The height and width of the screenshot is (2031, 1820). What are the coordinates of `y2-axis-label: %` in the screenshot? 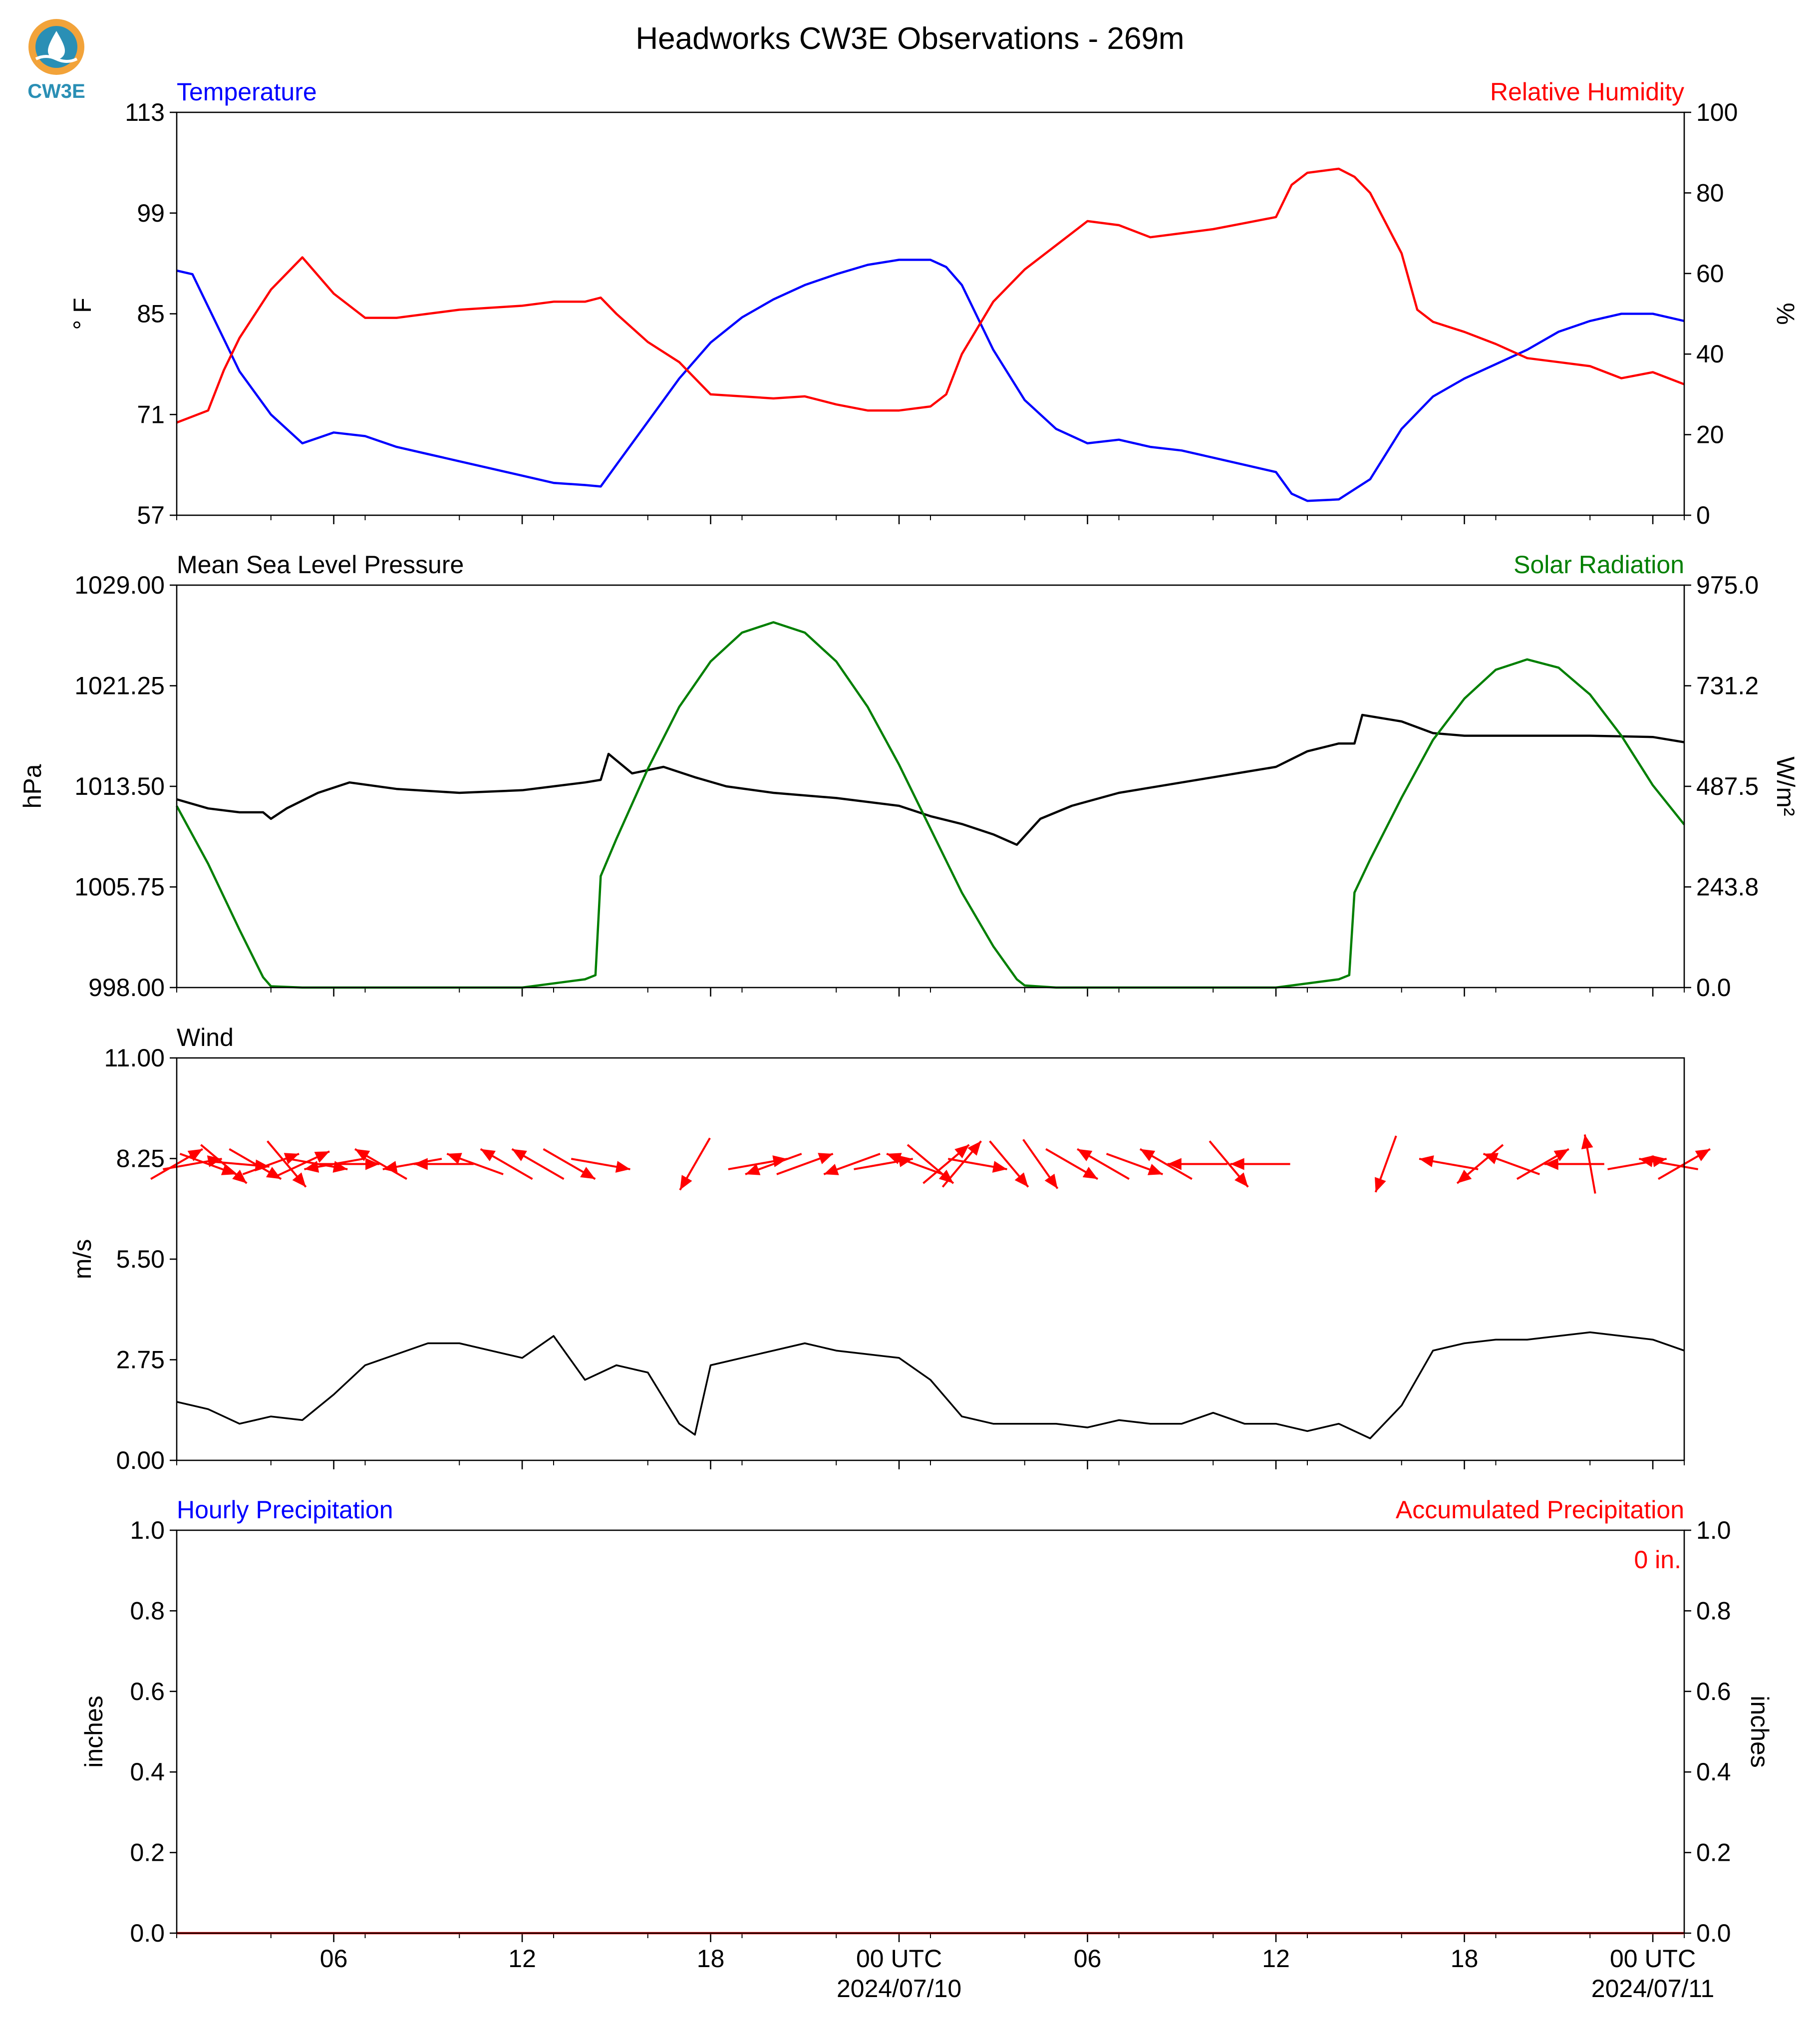 It's located at (1786, 314).